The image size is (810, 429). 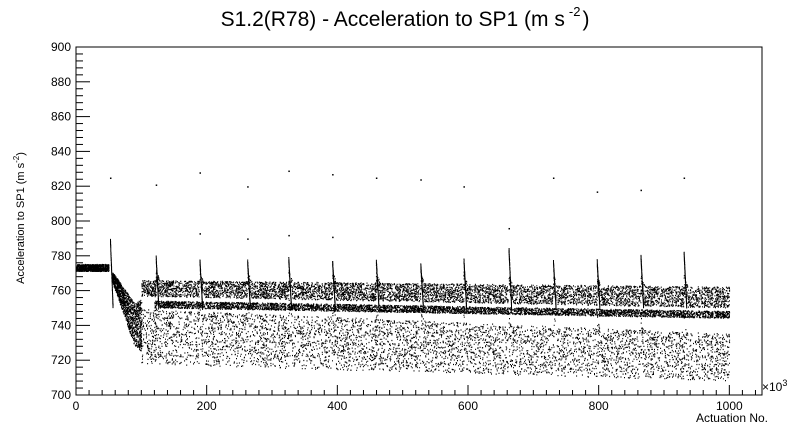 I want to click on chart-title: S1.2(R78) - Acceleration to SP1 (m s -2), so click(x=405, y=18).